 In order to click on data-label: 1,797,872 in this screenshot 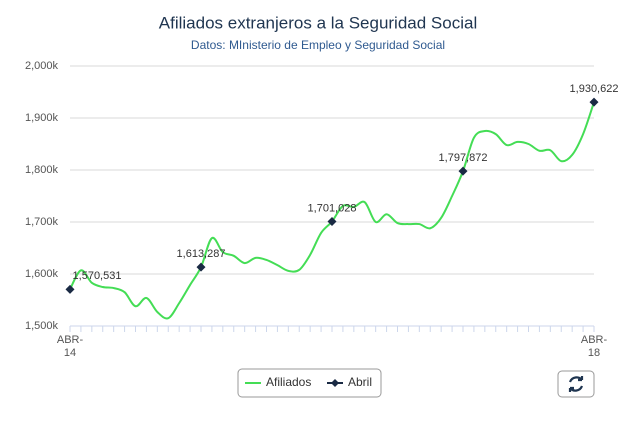, I will do `click(463, 158)`.